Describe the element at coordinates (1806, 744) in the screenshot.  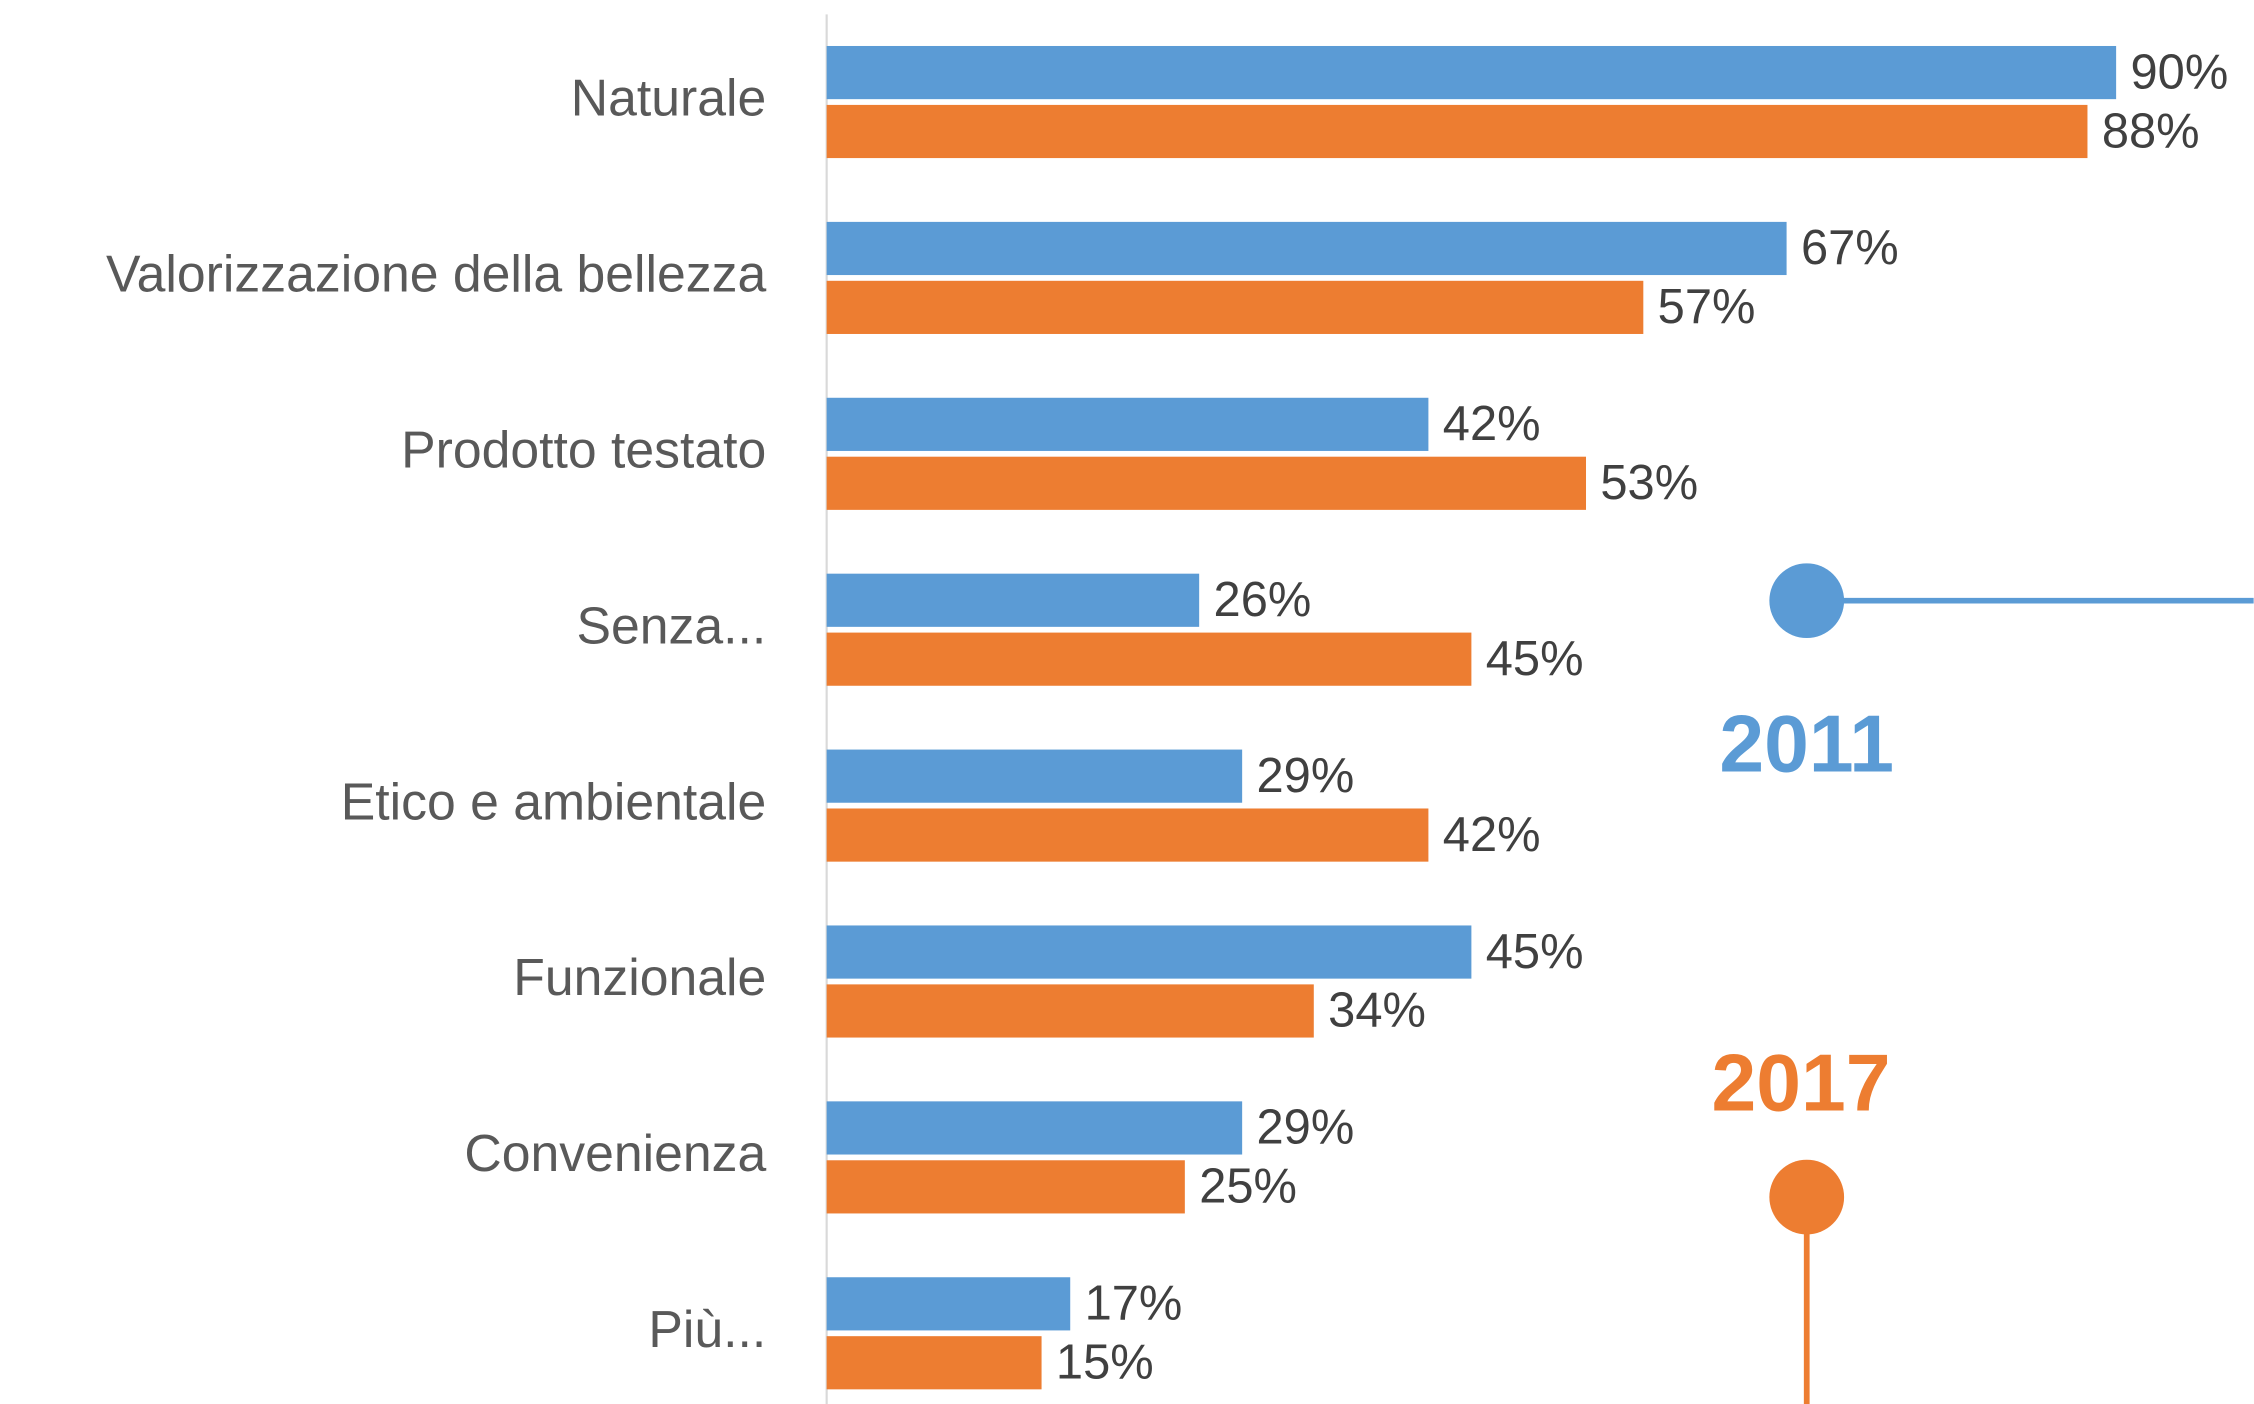
I see `legend-label: 2011` at that location.